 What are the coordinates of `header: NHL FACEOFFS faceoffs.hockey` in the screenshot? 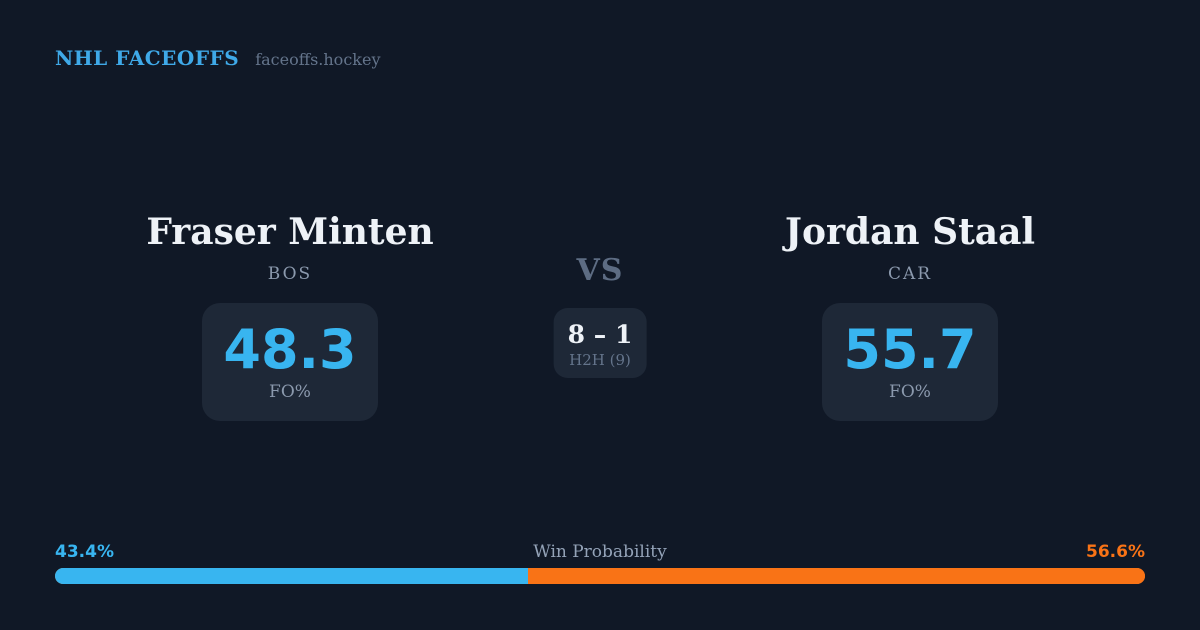 It's located at (217, 58).